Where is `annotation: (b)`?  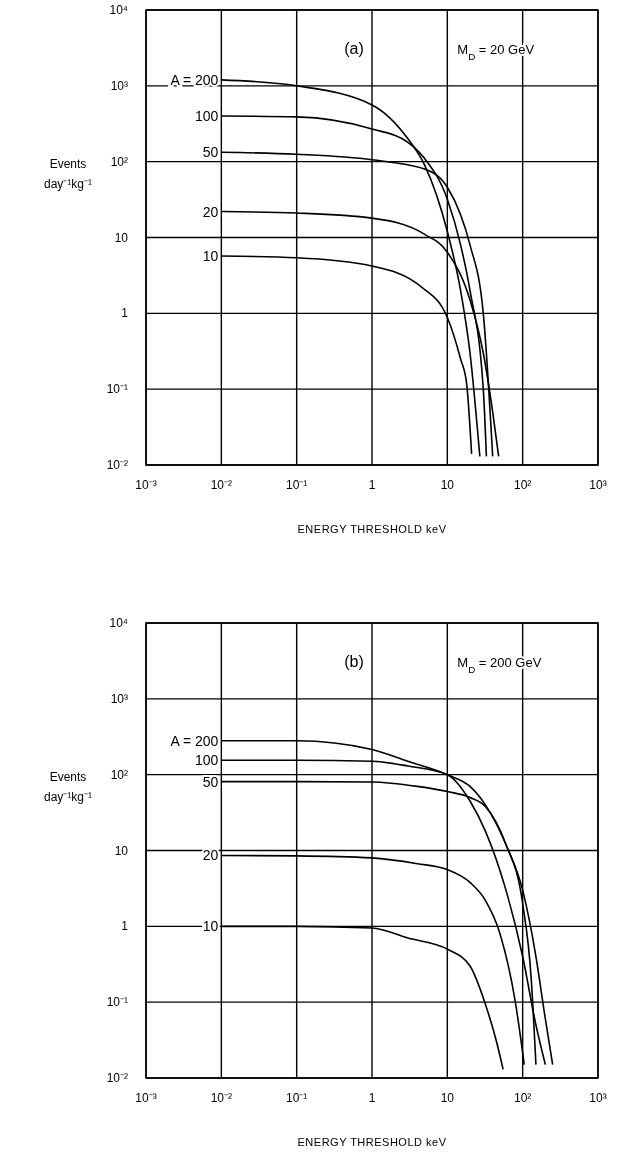 annotation: (b) is located at coordinates (354, 661).